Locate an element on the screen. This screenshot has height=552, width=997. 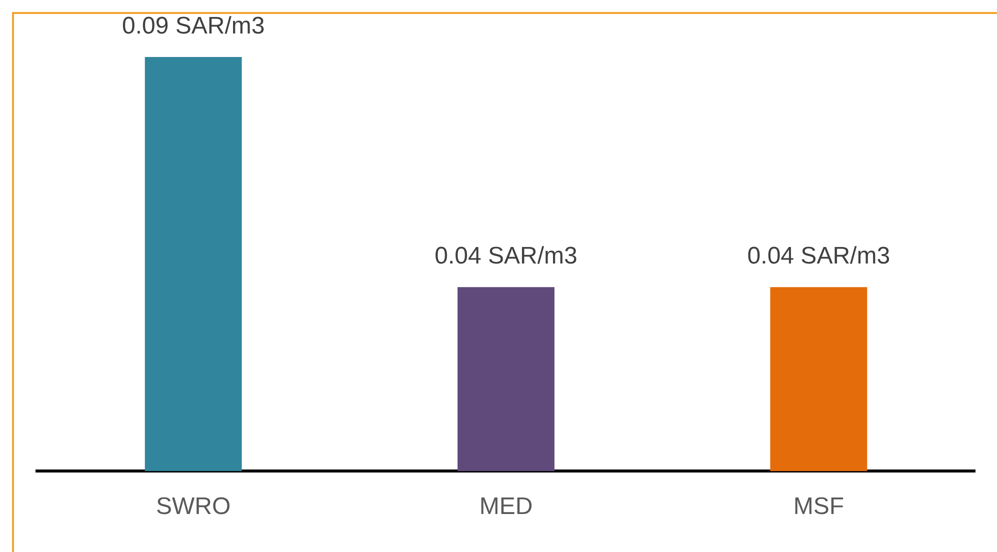
x-tick-label: MED is located at coordinates (506, 506).